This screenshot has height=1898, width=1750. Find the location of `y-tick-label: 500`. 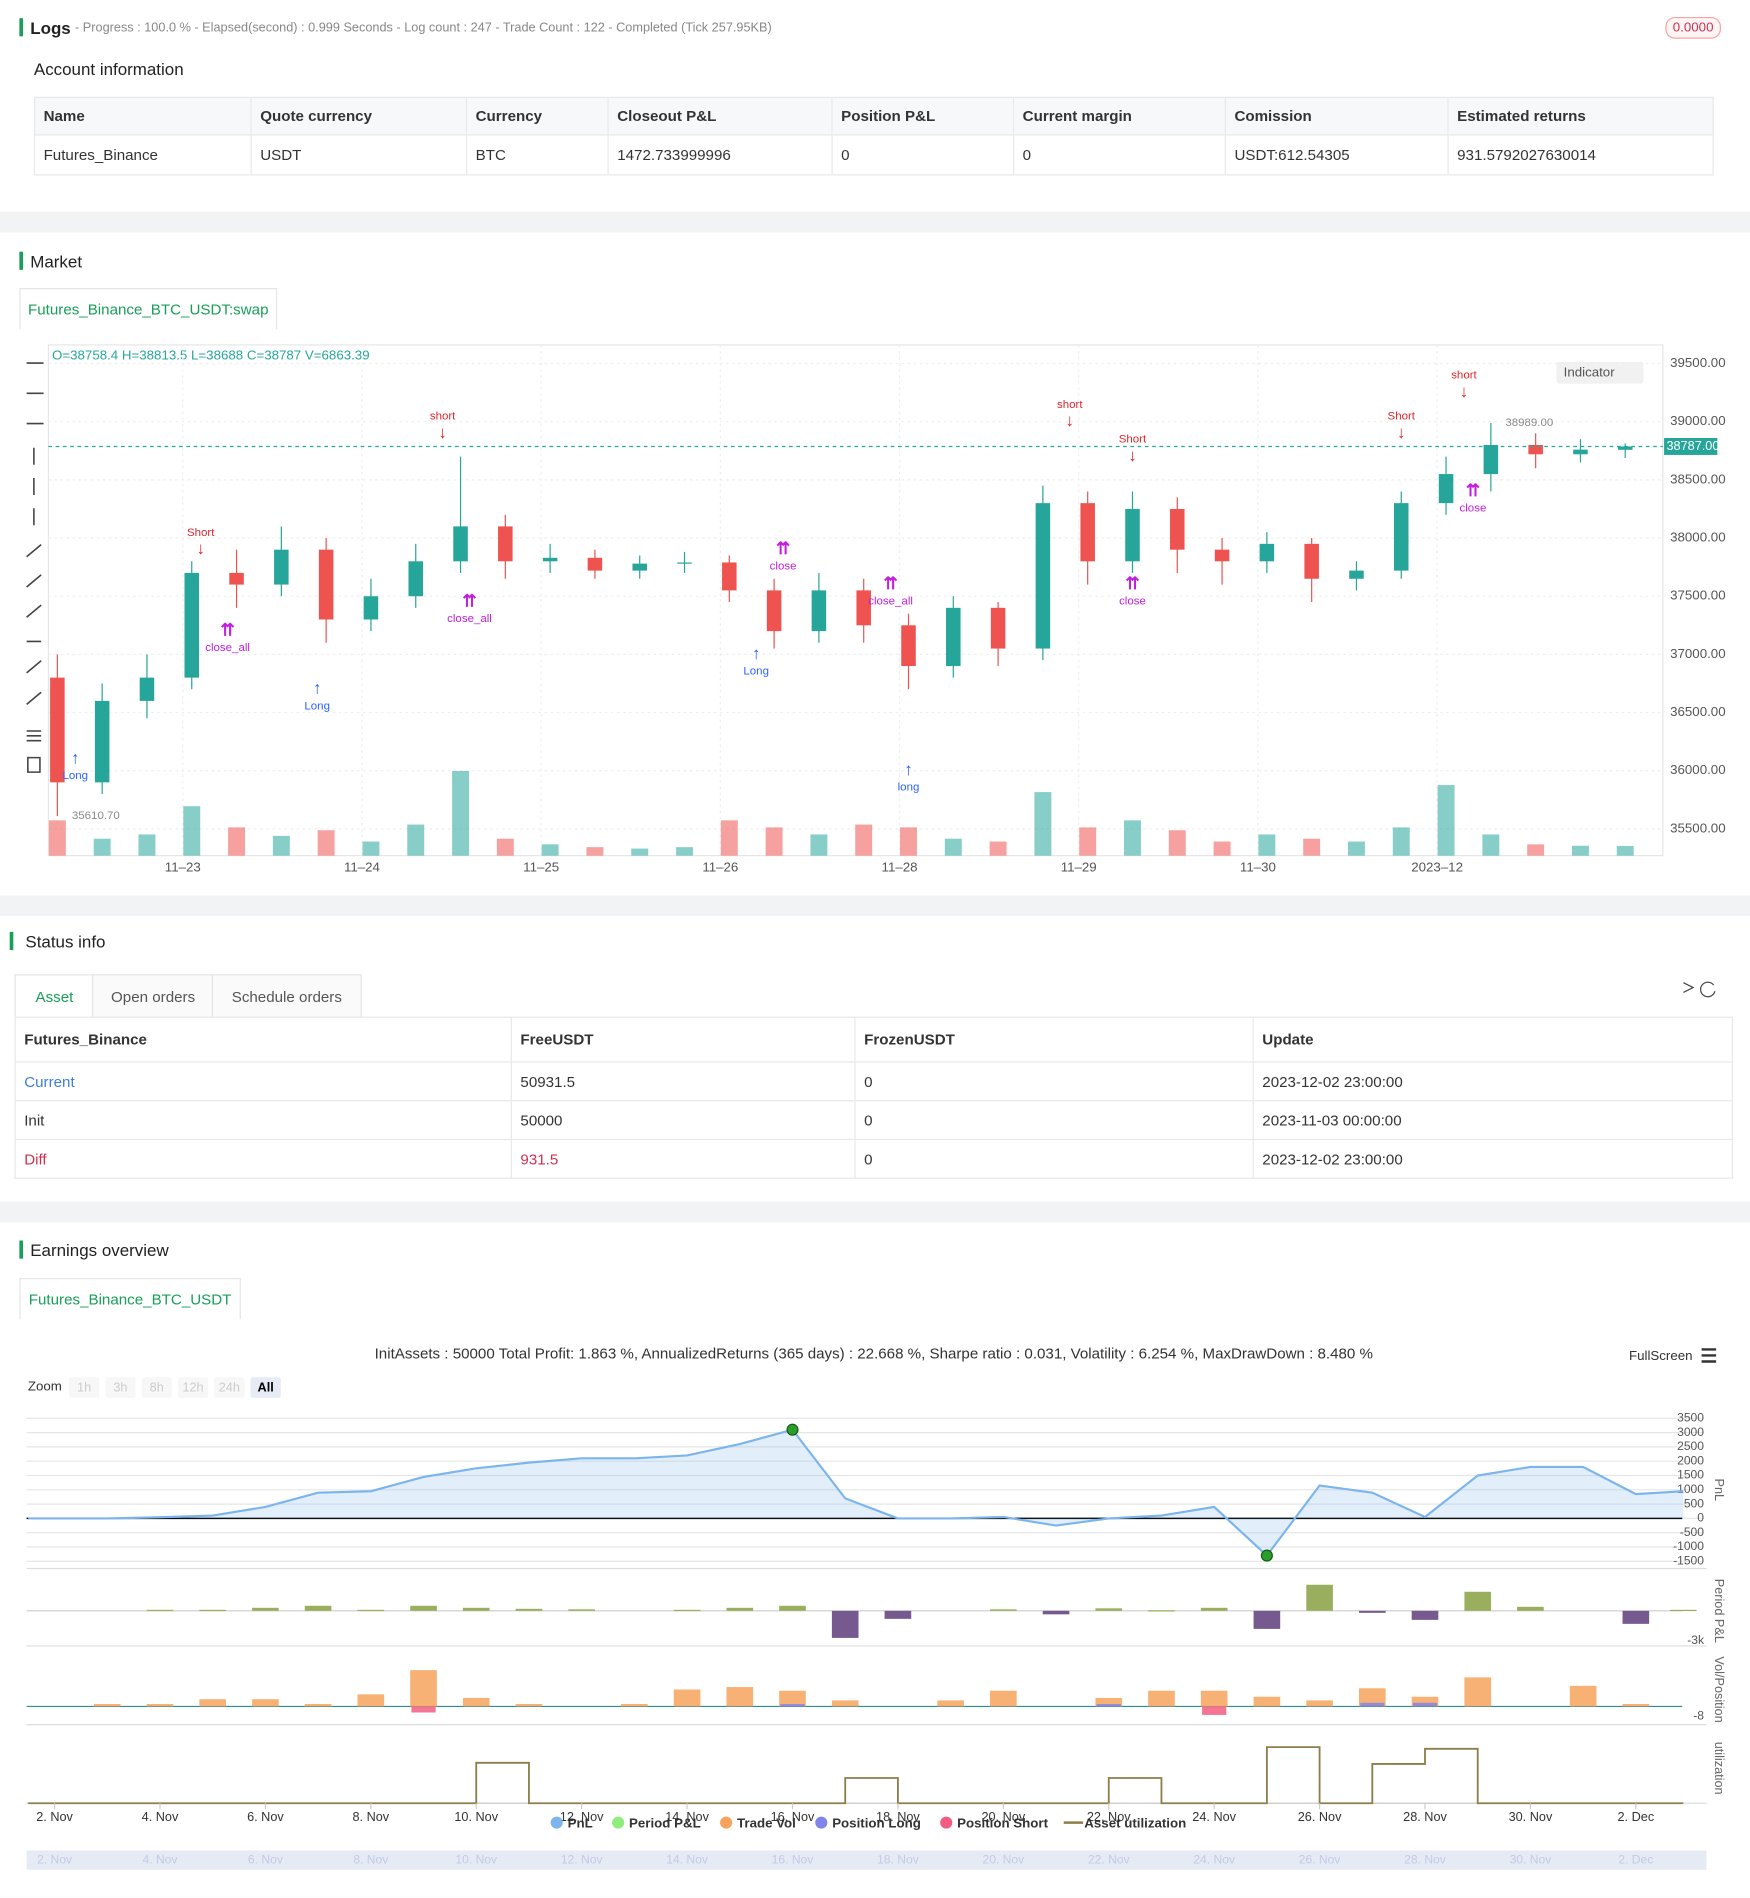

y-tick-label: 500 is located at coordinates (1694, 1503).